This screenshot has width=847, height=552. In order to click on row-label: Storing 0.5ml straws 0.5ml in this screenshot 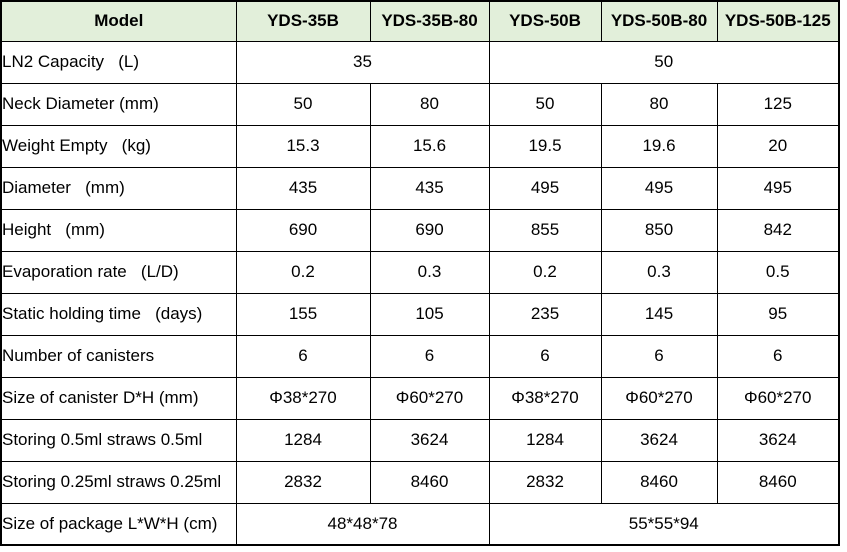, I will do `click(118, 440)`.